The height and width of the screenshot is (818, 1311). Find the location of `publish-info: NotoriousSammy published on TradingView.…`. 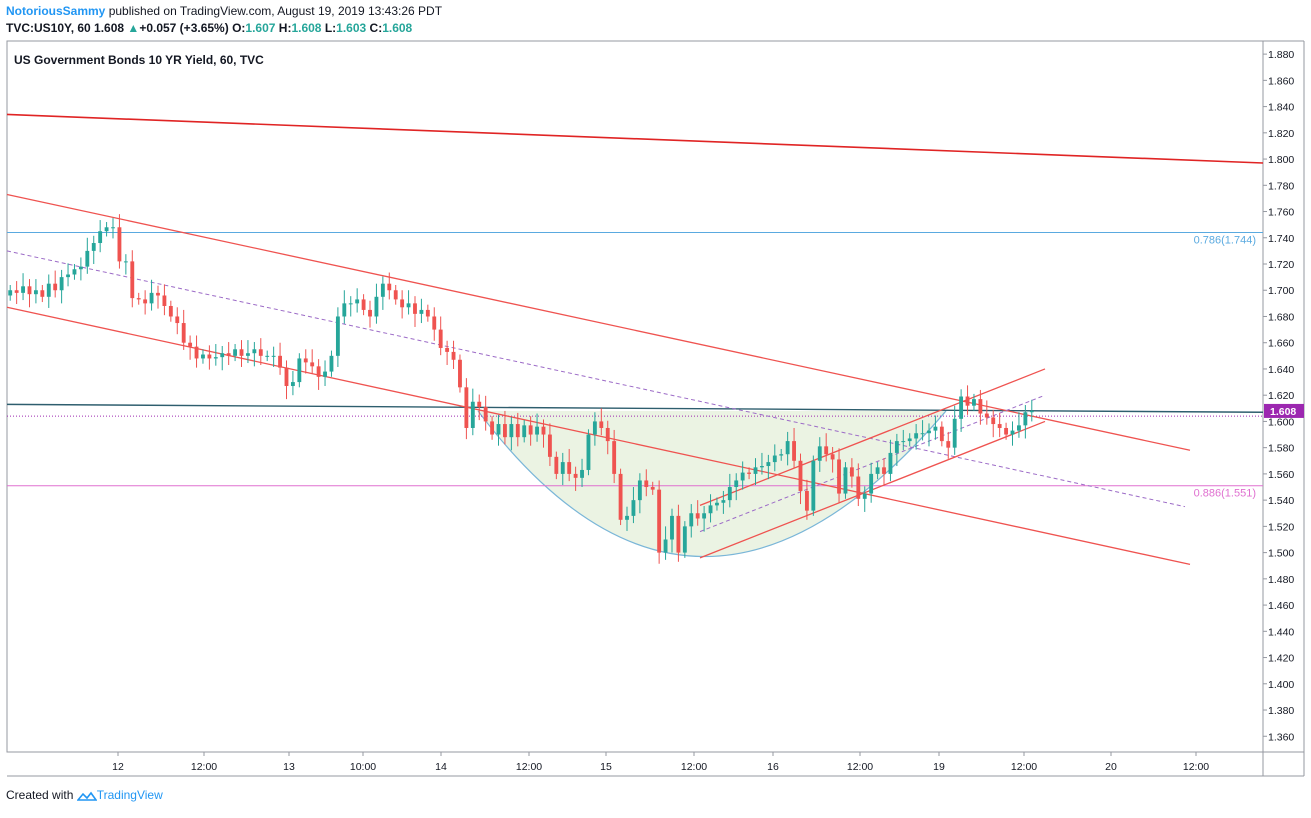

publish-info: NotoriousSammy published on TradingView.… is located at coordinates (224, 11).